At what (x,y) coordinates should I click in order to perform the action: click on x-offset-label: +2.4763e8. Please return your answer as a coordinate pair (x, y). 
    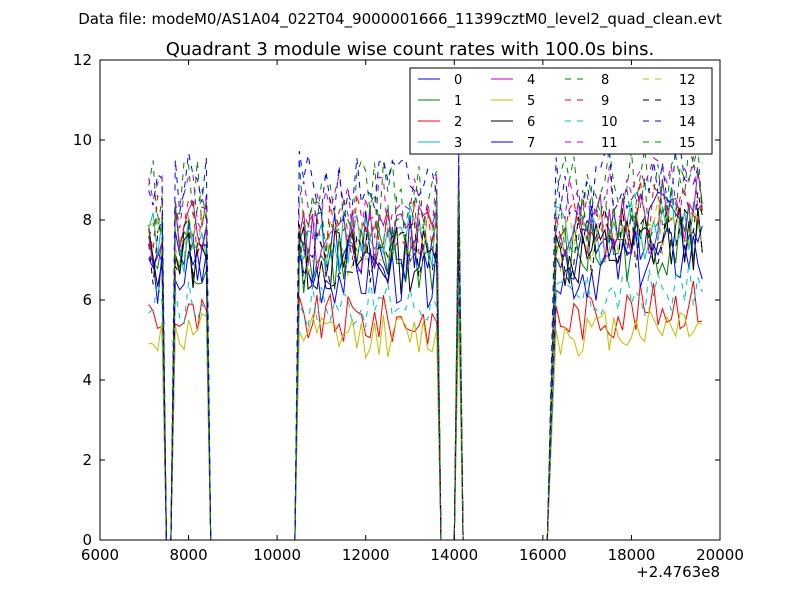
    Looking at the image, I should click on (678, 572).